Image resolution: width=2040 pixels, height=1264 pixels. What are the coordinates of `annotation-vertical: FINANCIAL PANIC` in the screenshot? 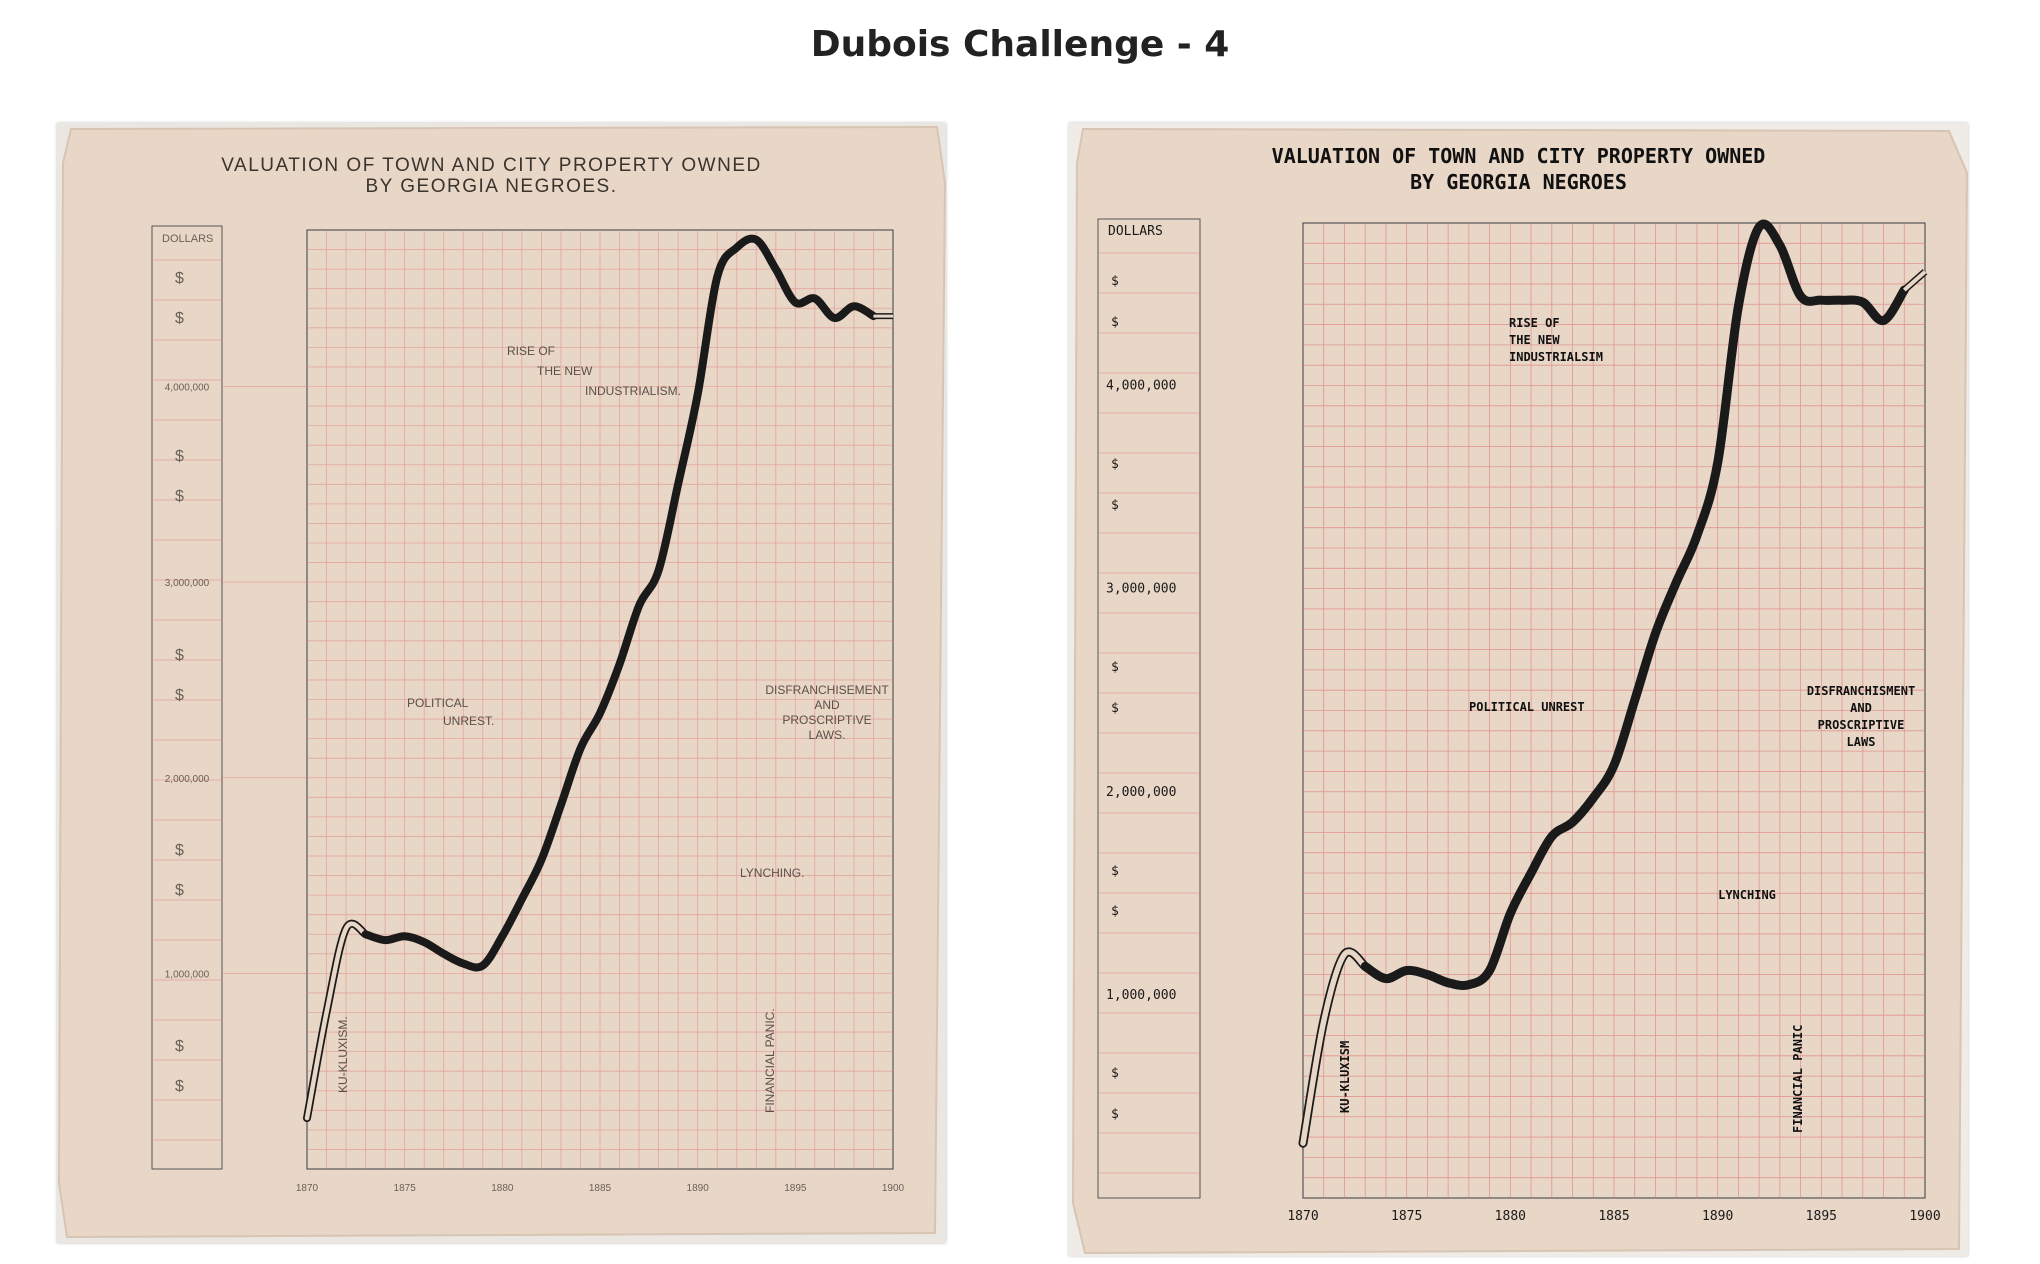 It's located at (1798, 1079).